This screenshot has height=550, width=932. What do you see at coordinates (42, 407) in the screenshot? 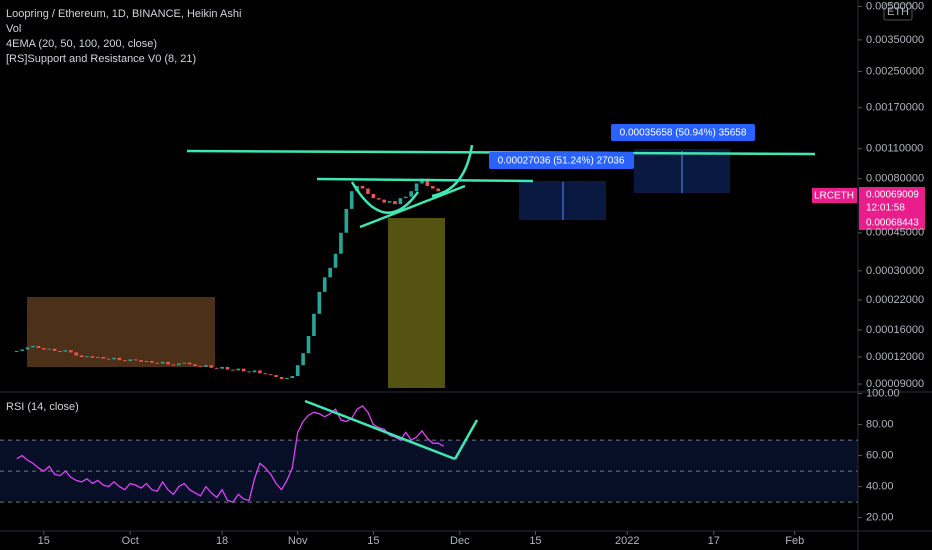
I see `rsi-title: RSI (14, close)` at bounding box center [42, 407].